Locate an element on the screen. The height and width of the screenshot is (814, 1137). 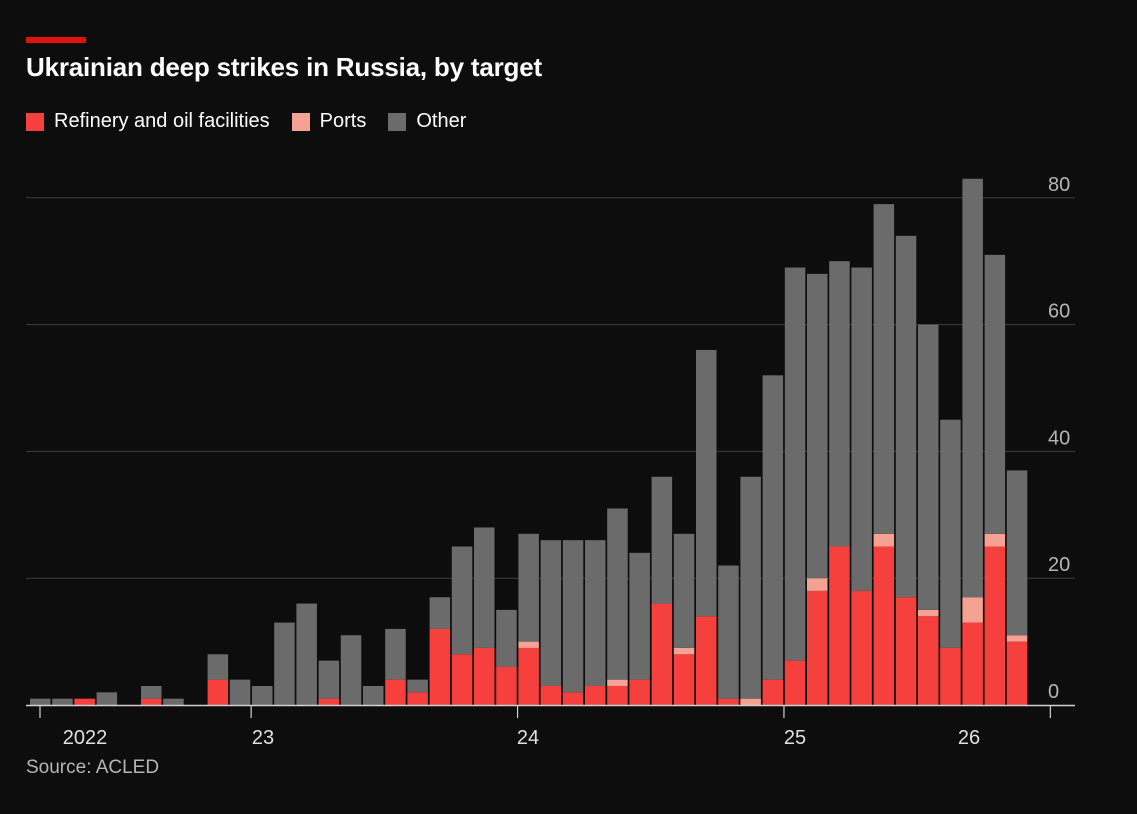
legend: Refinery and oil facilities Ports Other is located at coordinates (257, 121).